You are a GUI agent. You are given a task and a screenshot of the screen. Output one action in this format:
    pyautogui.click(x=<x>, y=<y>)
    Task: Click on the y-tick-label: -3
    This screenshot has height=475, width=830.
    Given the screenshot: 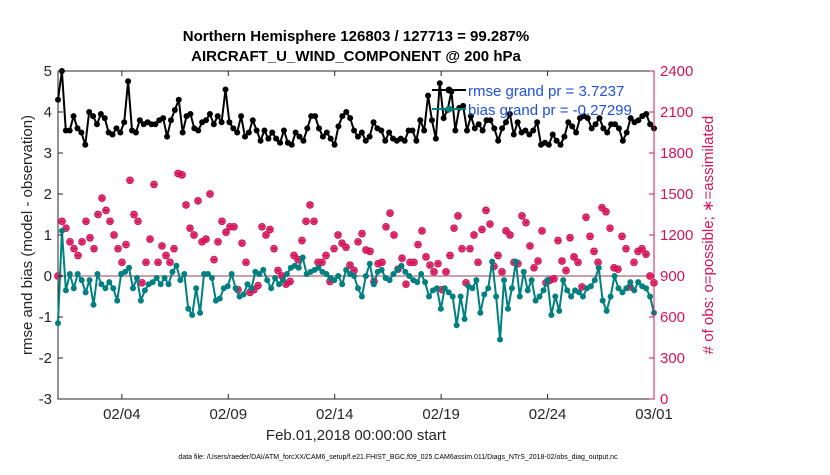 What is the action you would take?
    pyautogui.click(x=45, y=399)
    